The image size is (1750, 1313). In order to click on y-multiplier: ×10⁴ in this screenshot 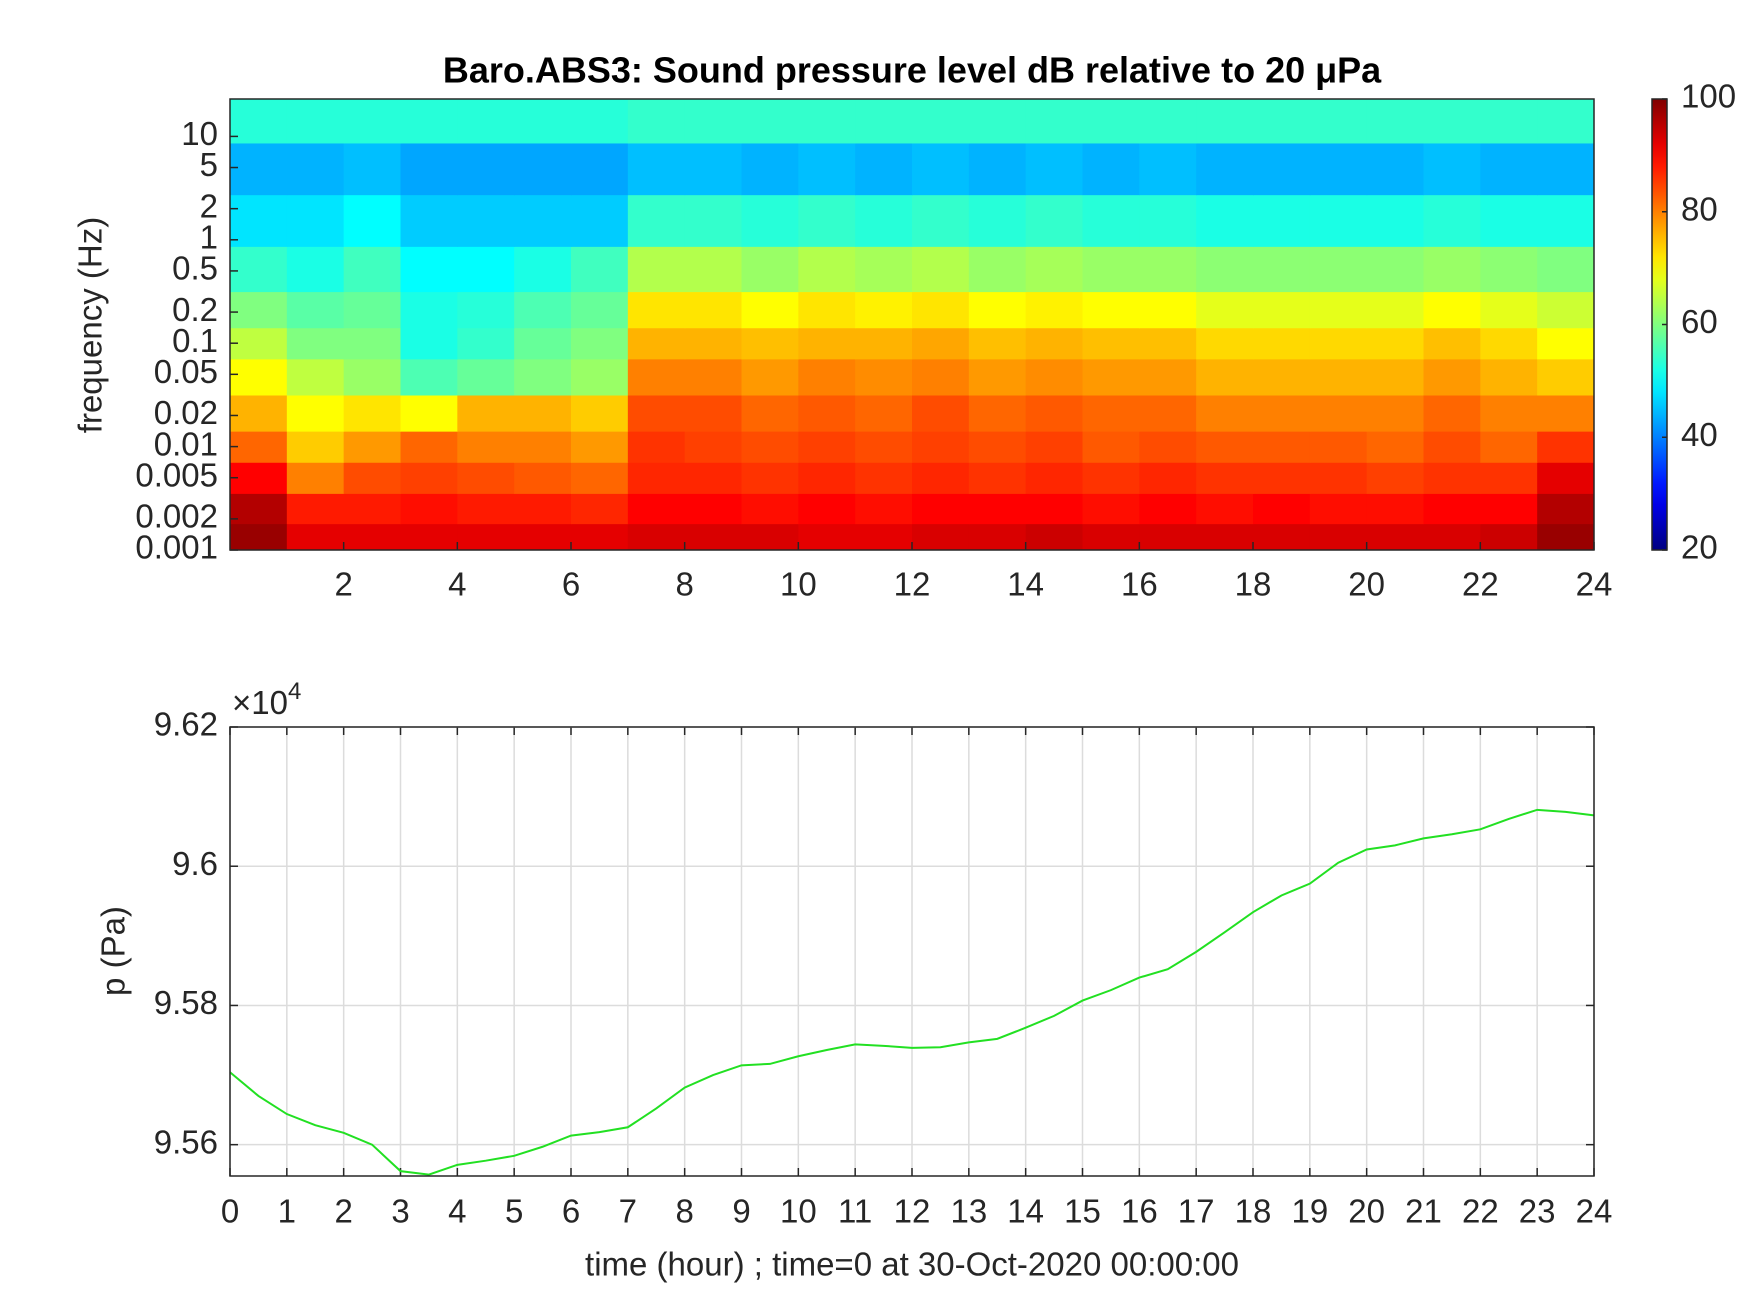, I will do `click(266, 699)`.